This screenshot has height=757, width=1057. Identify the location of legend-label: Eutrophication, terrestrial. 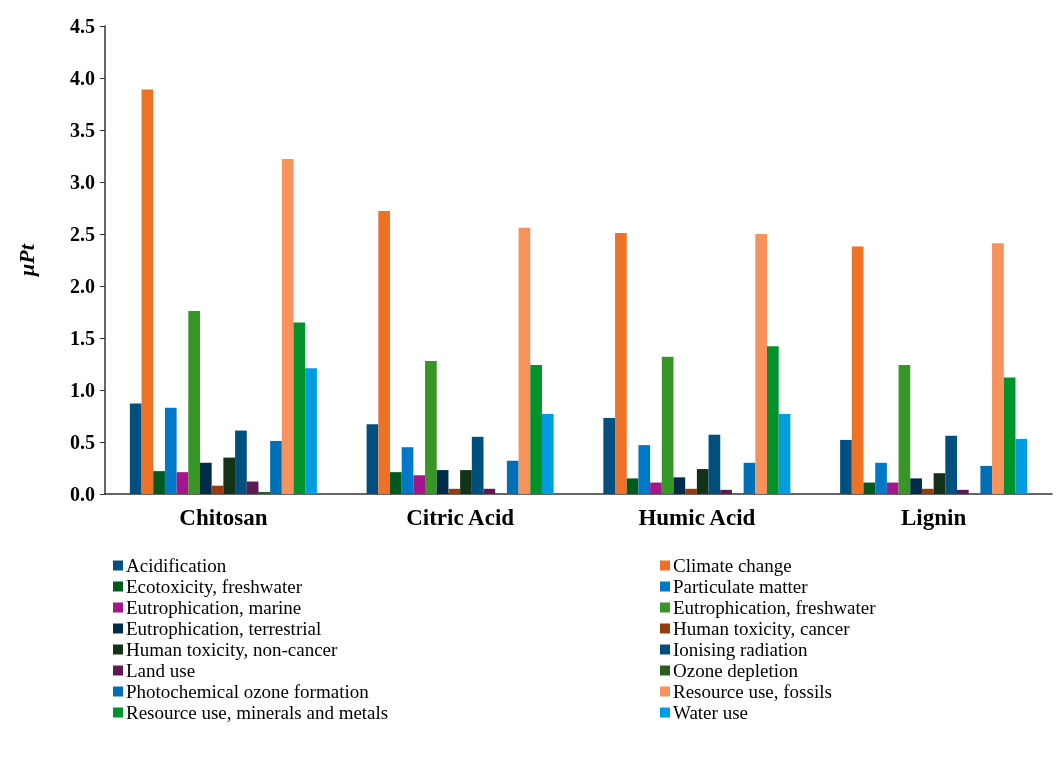
(224, 628).